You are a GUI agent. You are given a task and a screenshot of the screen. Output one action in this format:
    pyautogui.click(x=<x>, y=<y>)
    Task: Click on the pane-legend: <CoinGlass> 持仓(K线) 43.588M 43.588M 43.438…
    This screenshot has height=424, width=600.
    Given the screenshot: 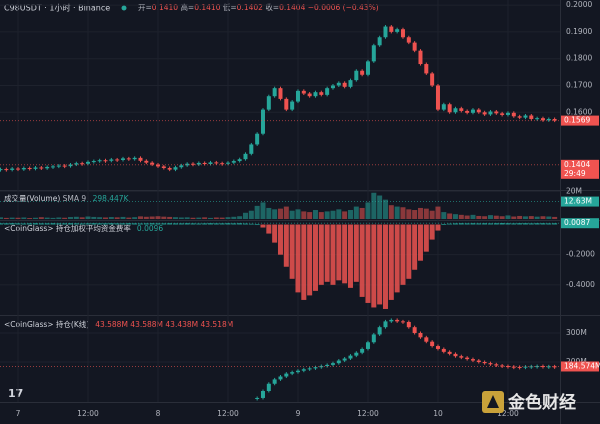 What is the action you would take?
    pyautogui.click(x=118, y=324)
    